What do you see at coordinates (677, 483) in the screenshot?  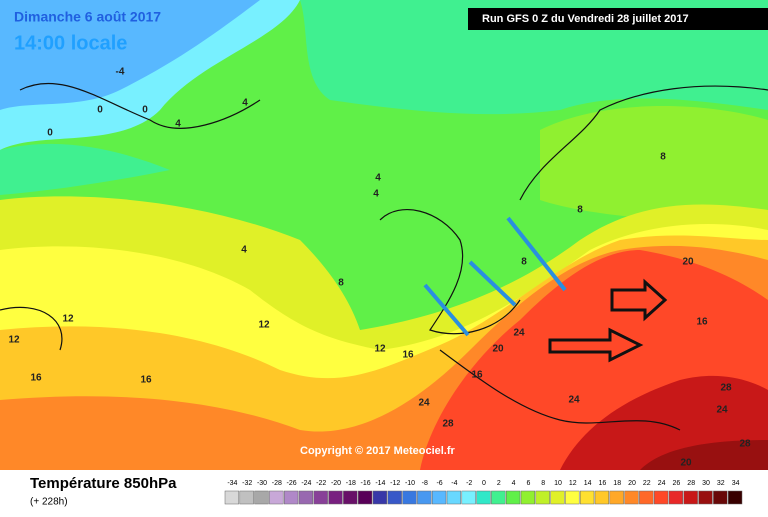 I see `scale-label: 26` at bounding box center [677, 483].